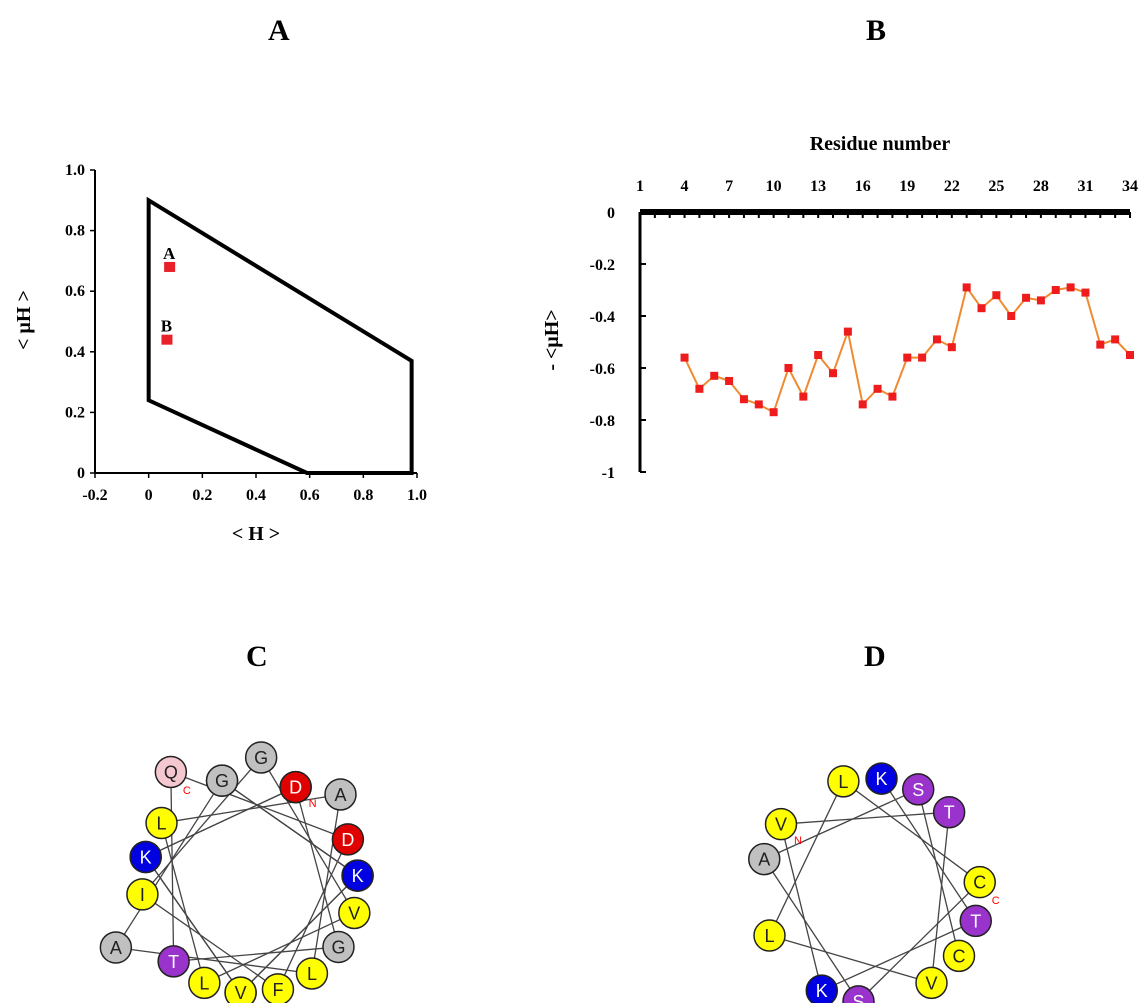  Describe the element at coordinates (75, 170) in the screenshot. I see `chart-a-y-tick-label: 1.0` at that location.